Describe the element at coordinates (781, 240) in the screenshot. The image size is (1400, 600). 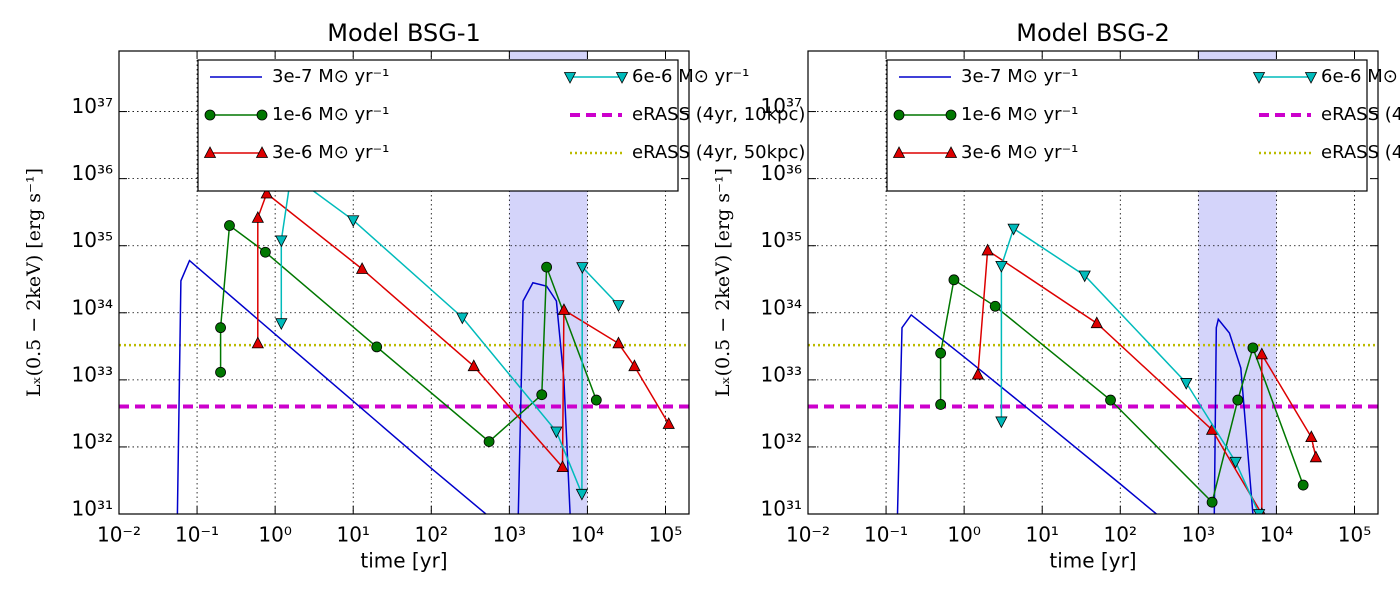
I see `y-tick-label: 10³⁵` at that location.